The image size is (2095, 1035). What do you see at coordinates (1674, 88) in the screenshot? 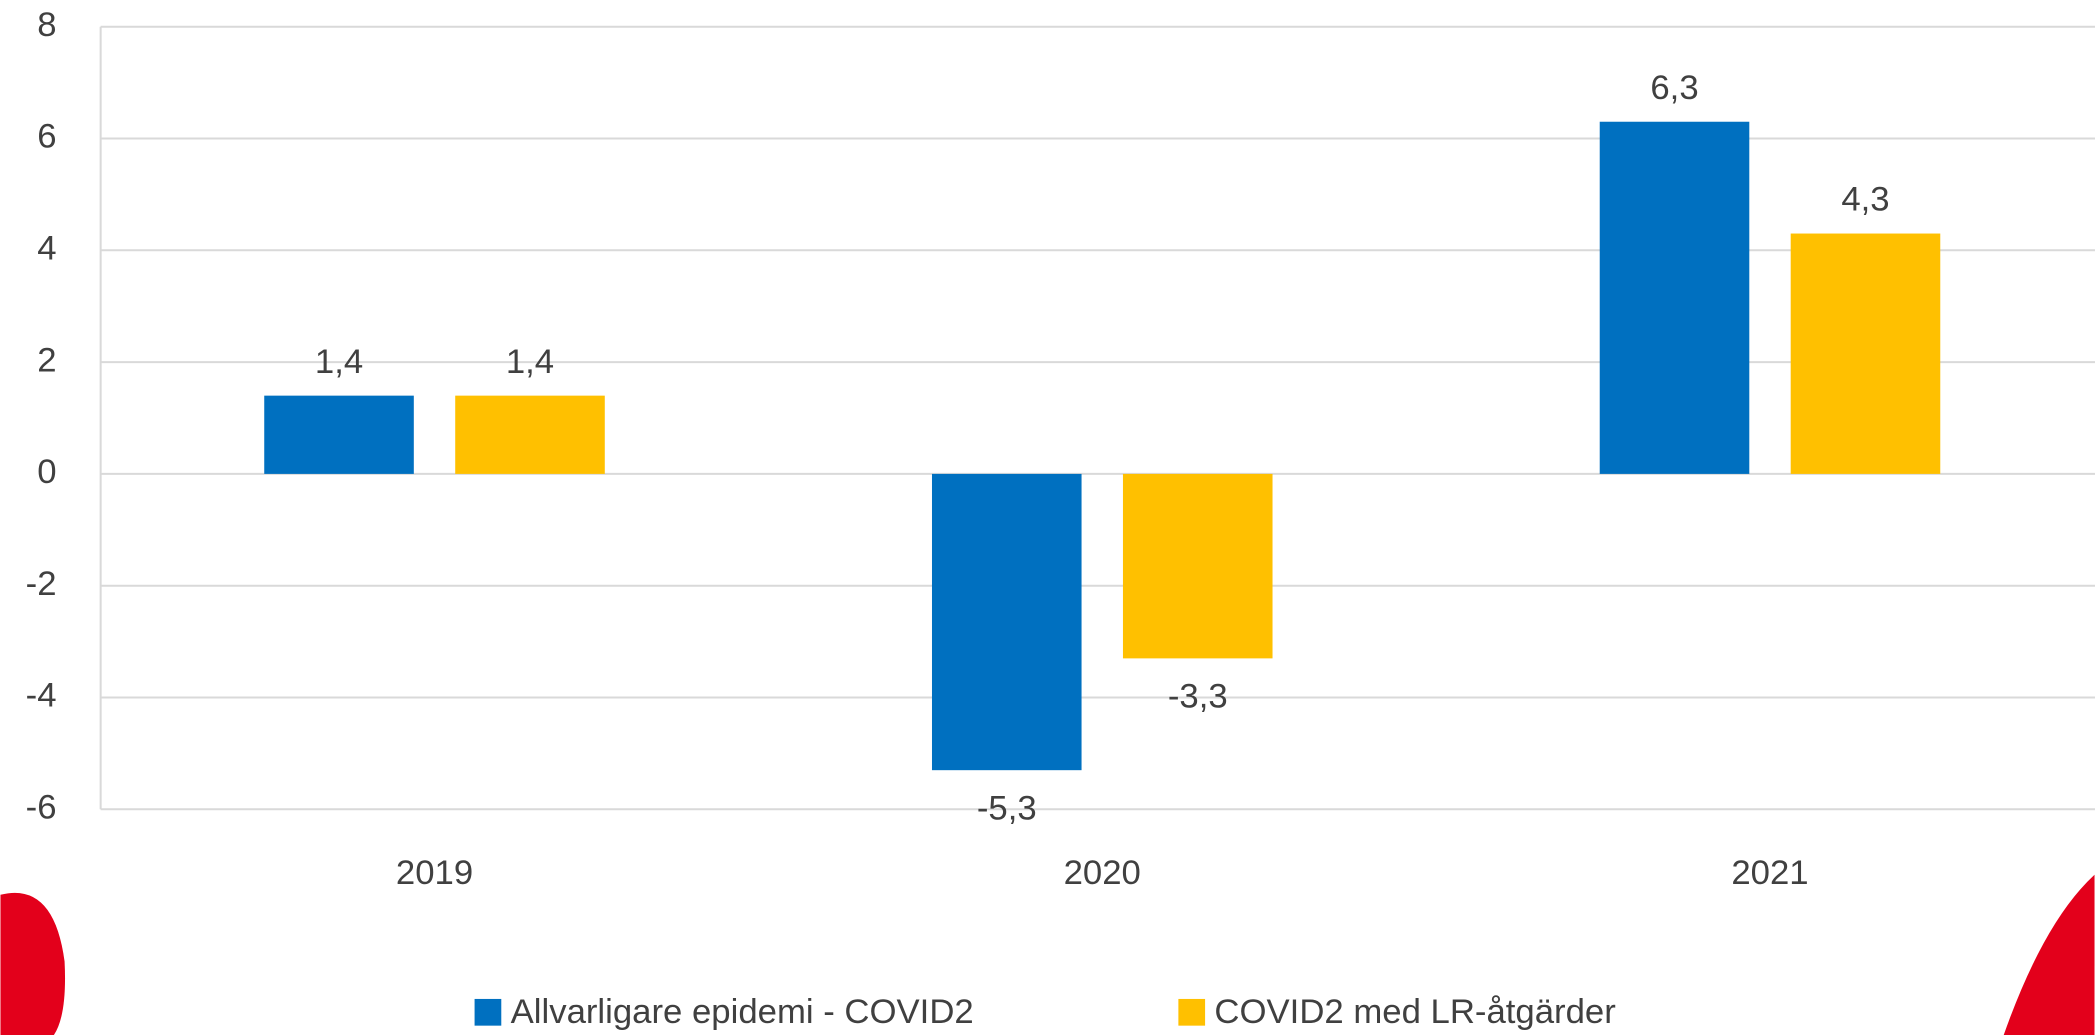
I see `data-label: 6,3` at bounding box center [1674, 88].